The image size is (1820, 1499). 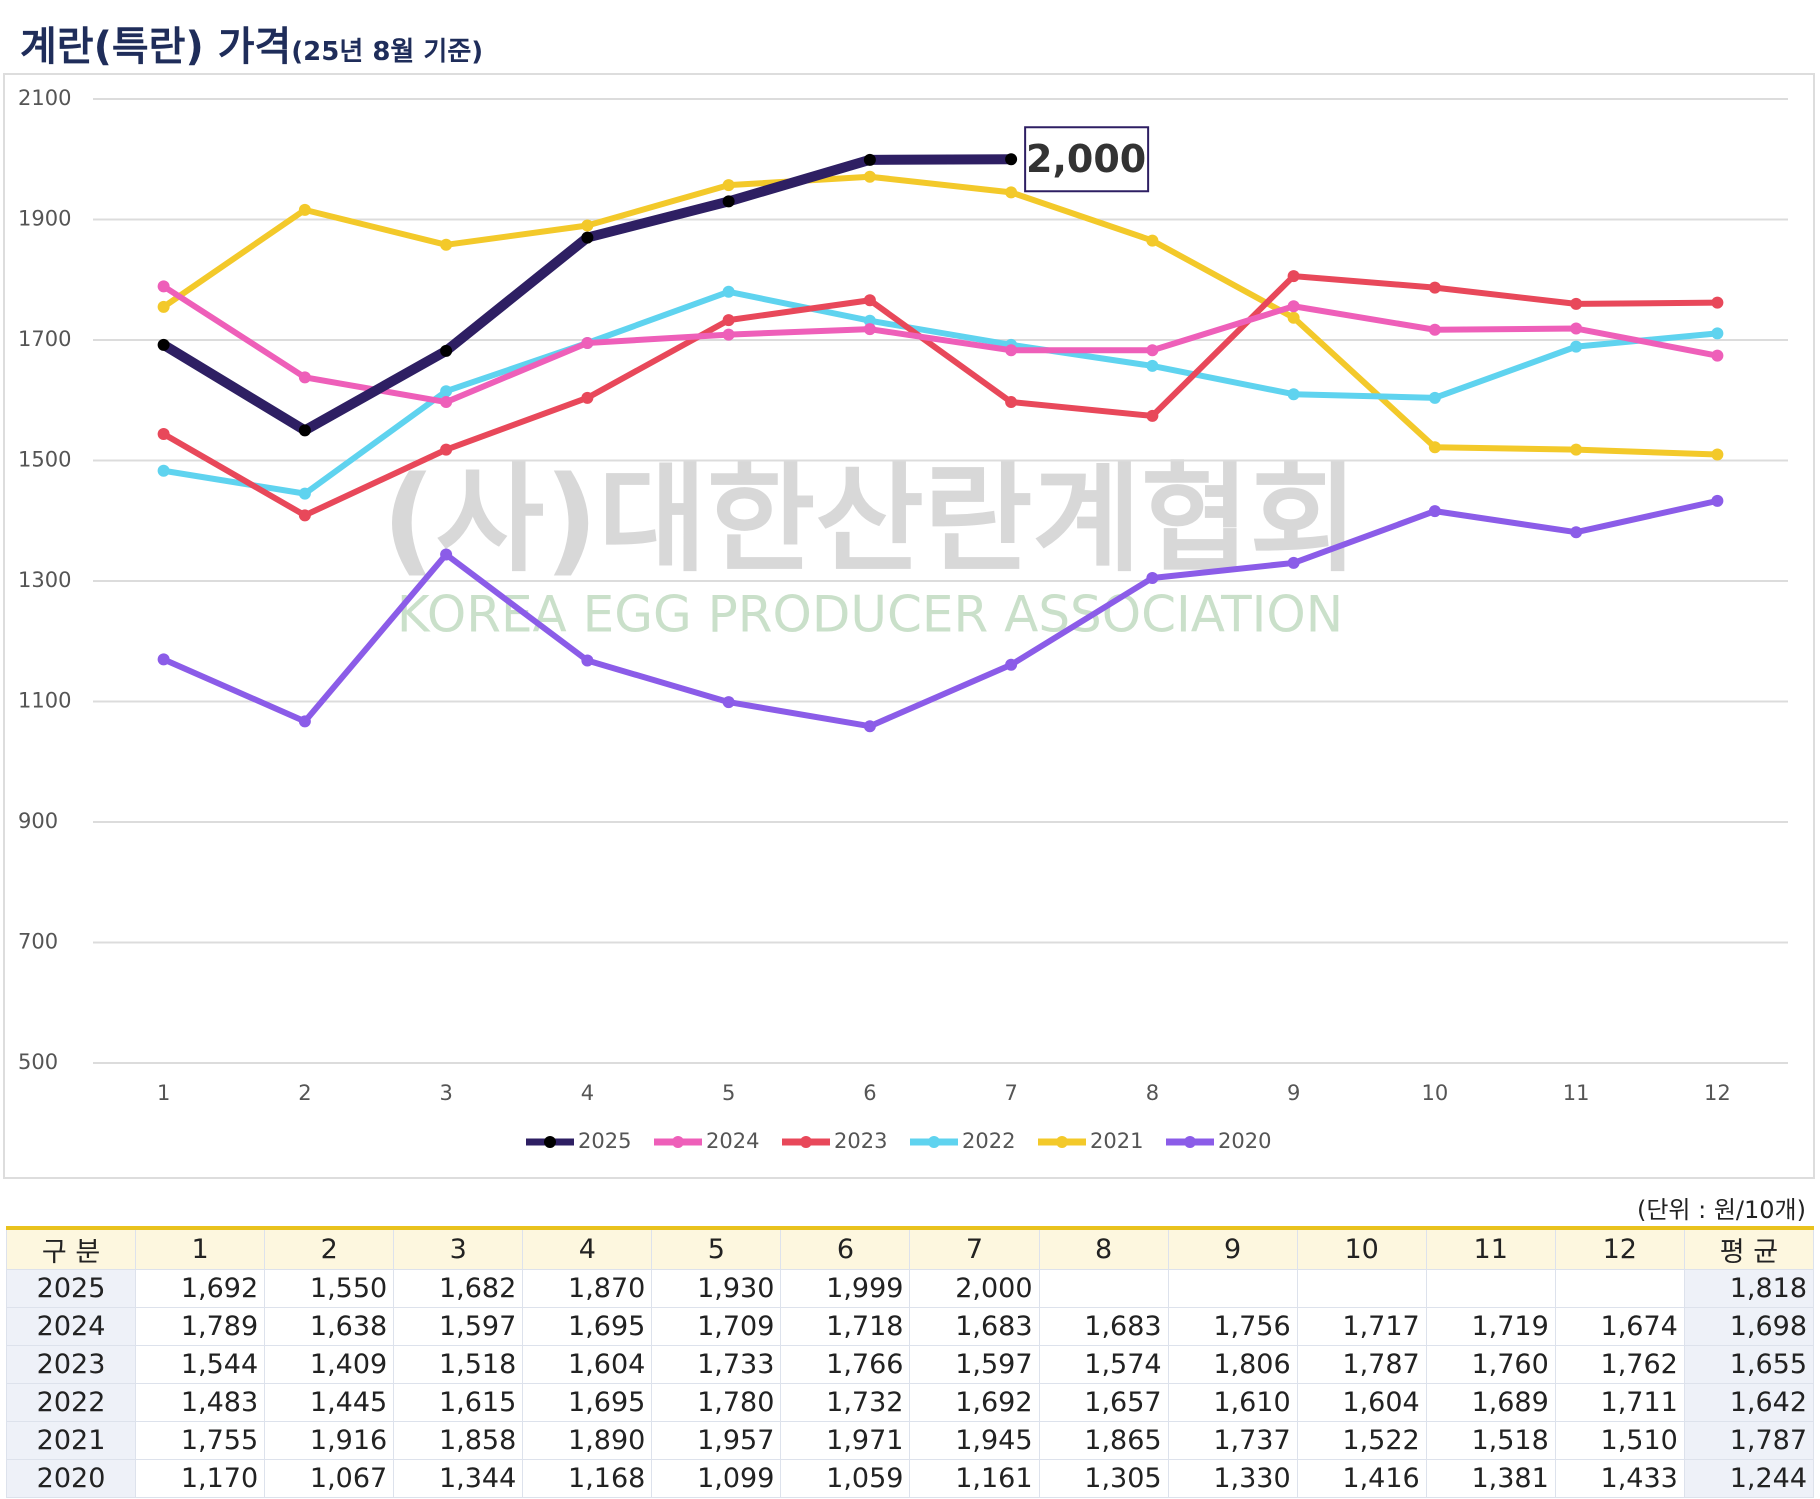 I want to click on table-cell: 1,698, so click(x=1749, y=1326).